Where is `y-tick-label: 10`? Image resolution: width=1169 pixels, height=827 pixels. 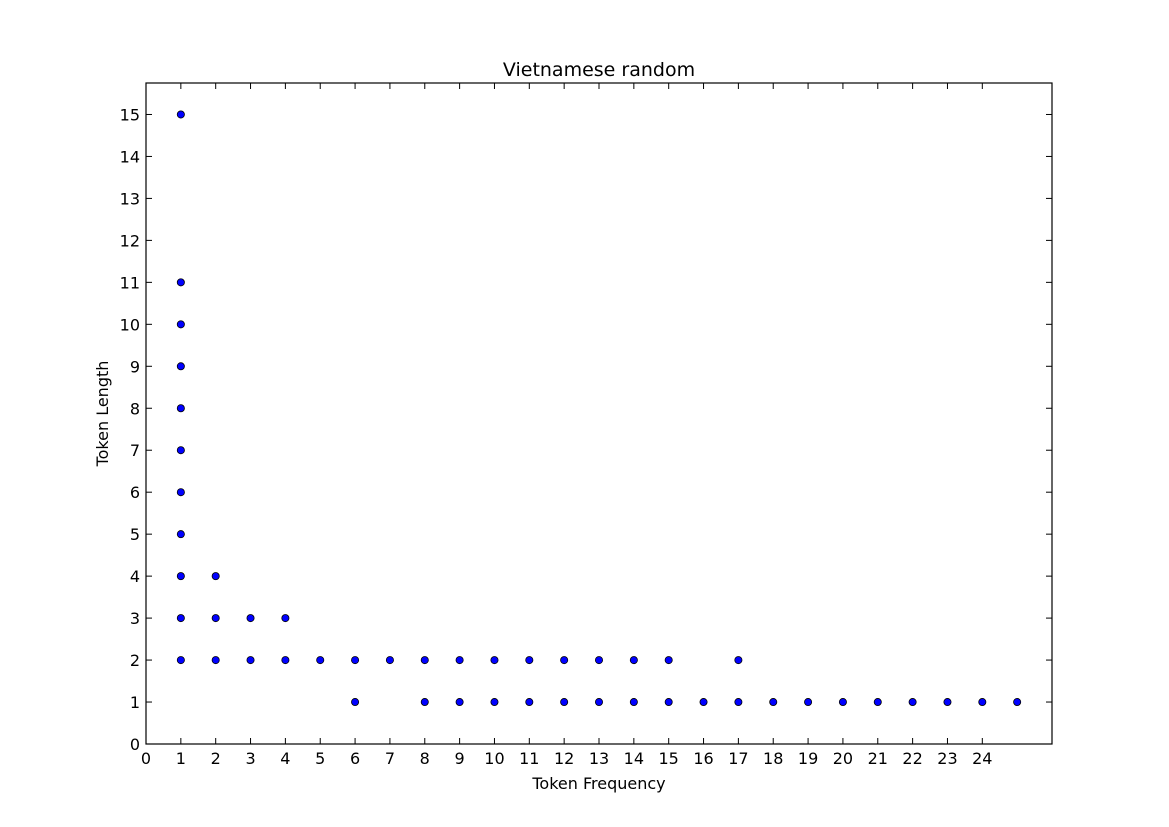
y-tick-label: 10 is located at coordinates (130, 324).